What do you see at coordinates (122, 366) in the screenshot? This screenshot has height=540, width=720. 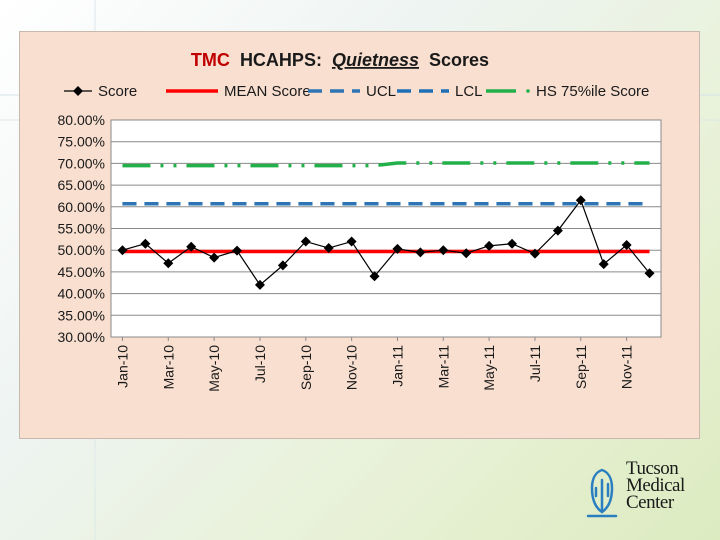 I see `x-tick-label: Jan-10` at bounding box center [122, 366].